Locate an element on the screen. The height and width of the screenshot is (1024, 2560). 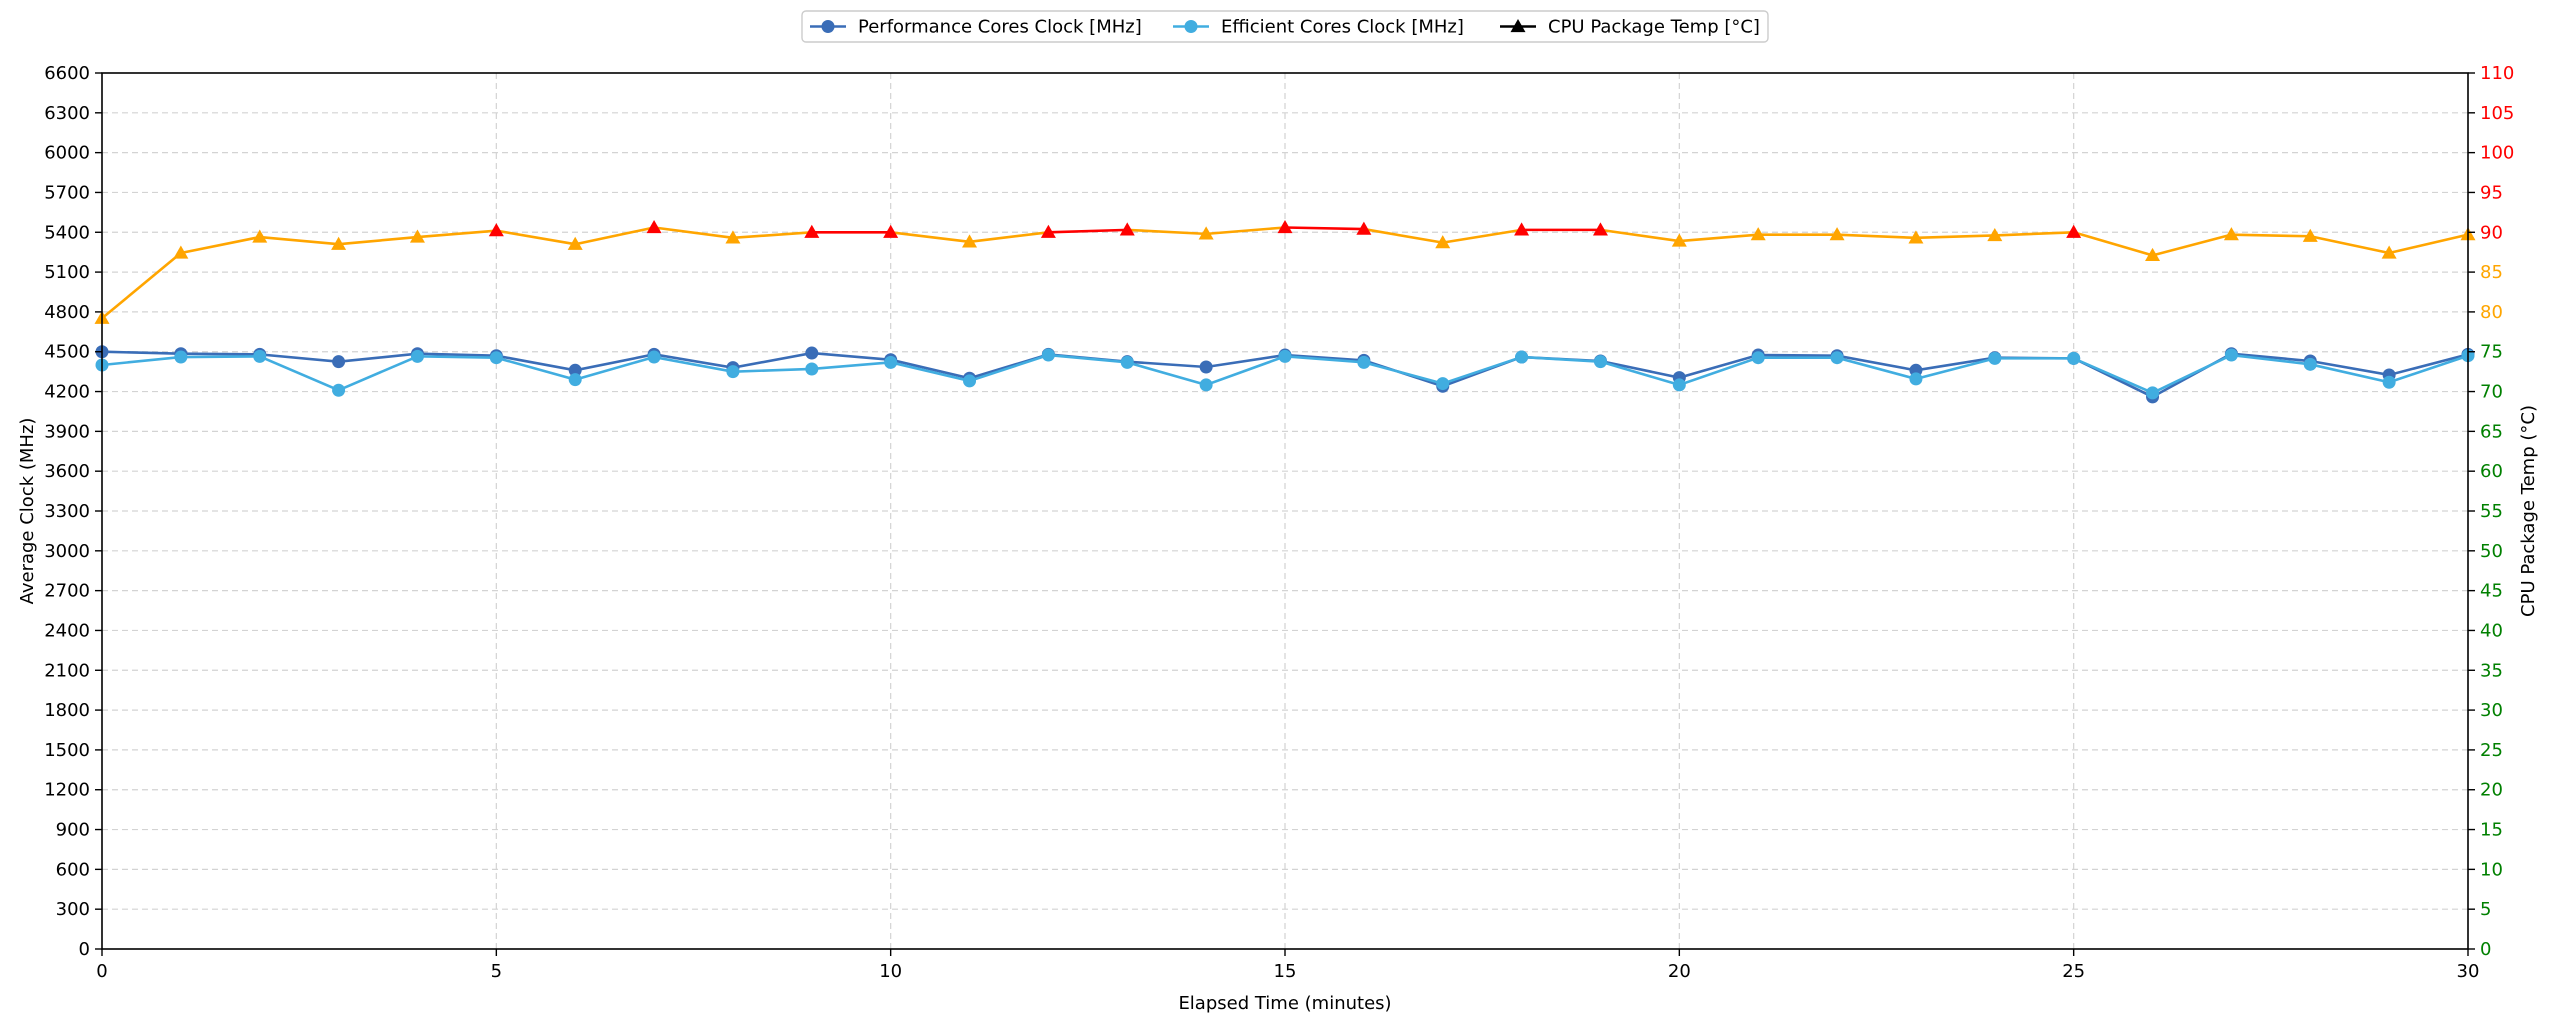
y-left-tick-label: 6000 is located at coordinates (67, 153).